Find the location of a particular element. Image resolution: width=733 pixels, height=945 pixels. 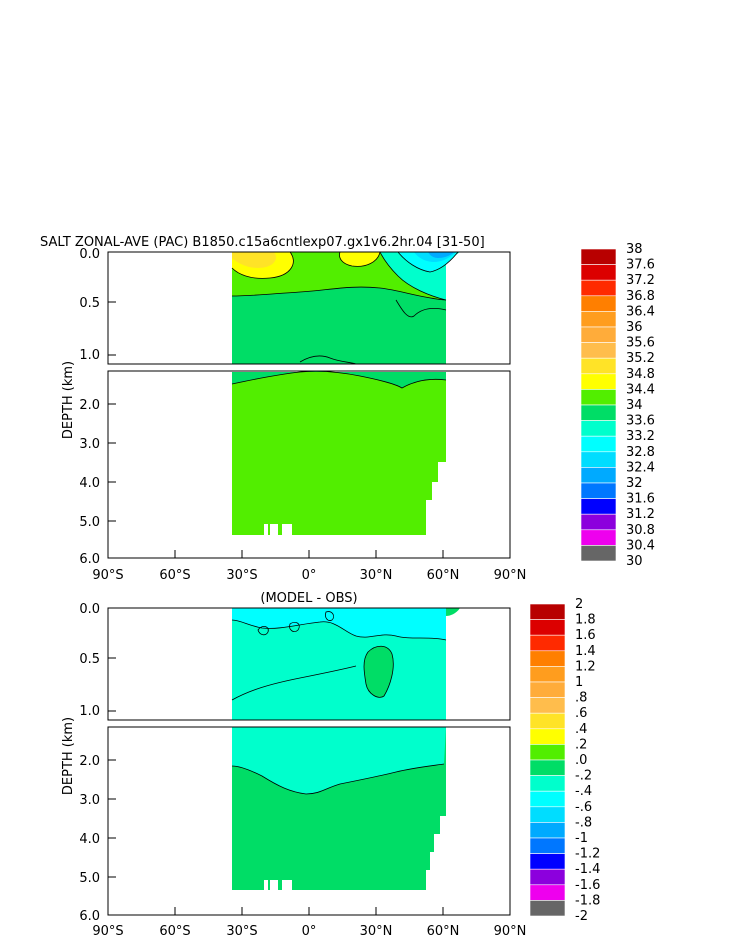

colorbar-label: 2 is located at coordinates (579, 604).